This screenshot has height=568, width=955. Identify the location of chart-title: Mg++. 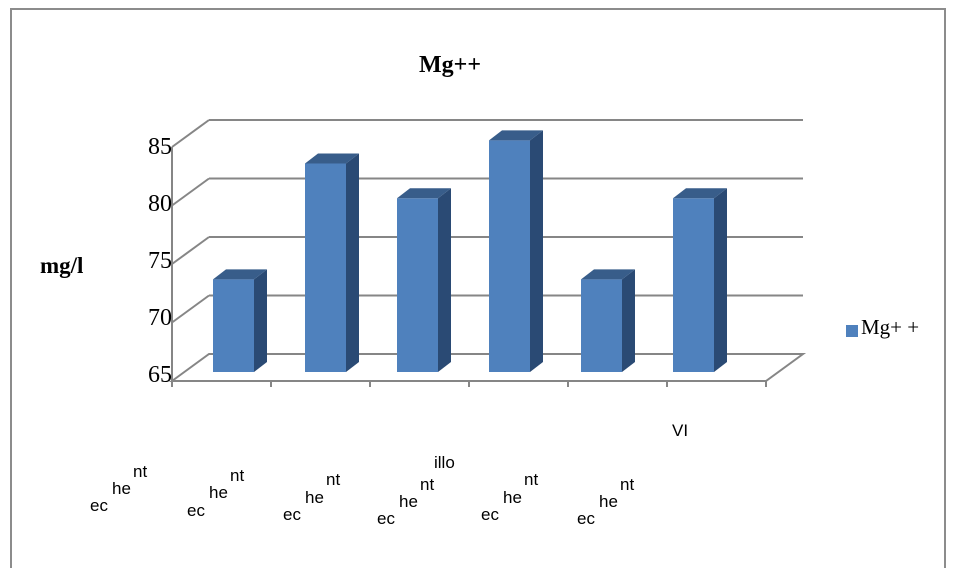
(449, 65).